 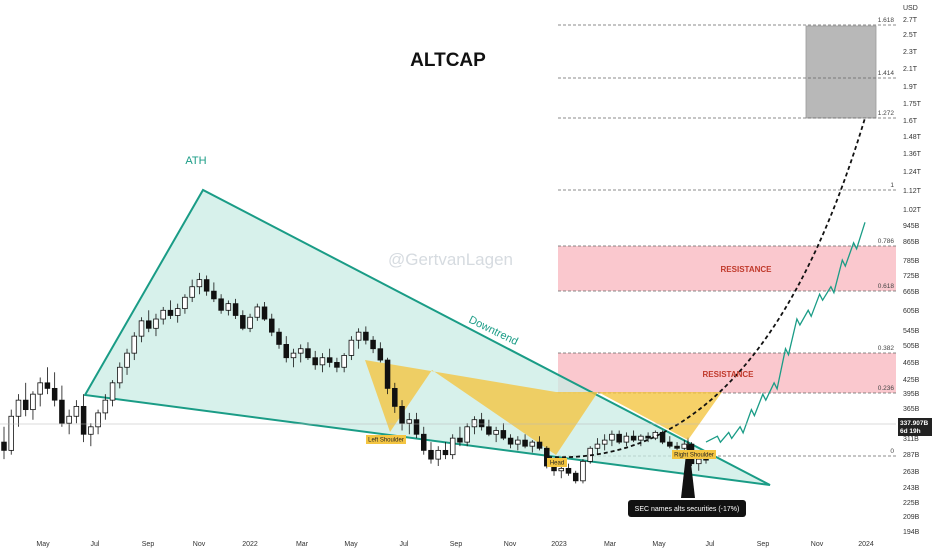 What do you see at coordinates (886, 286) in the screenshot?
I see `fib-label-0618: 0.618` at bounding box center [886, 286].